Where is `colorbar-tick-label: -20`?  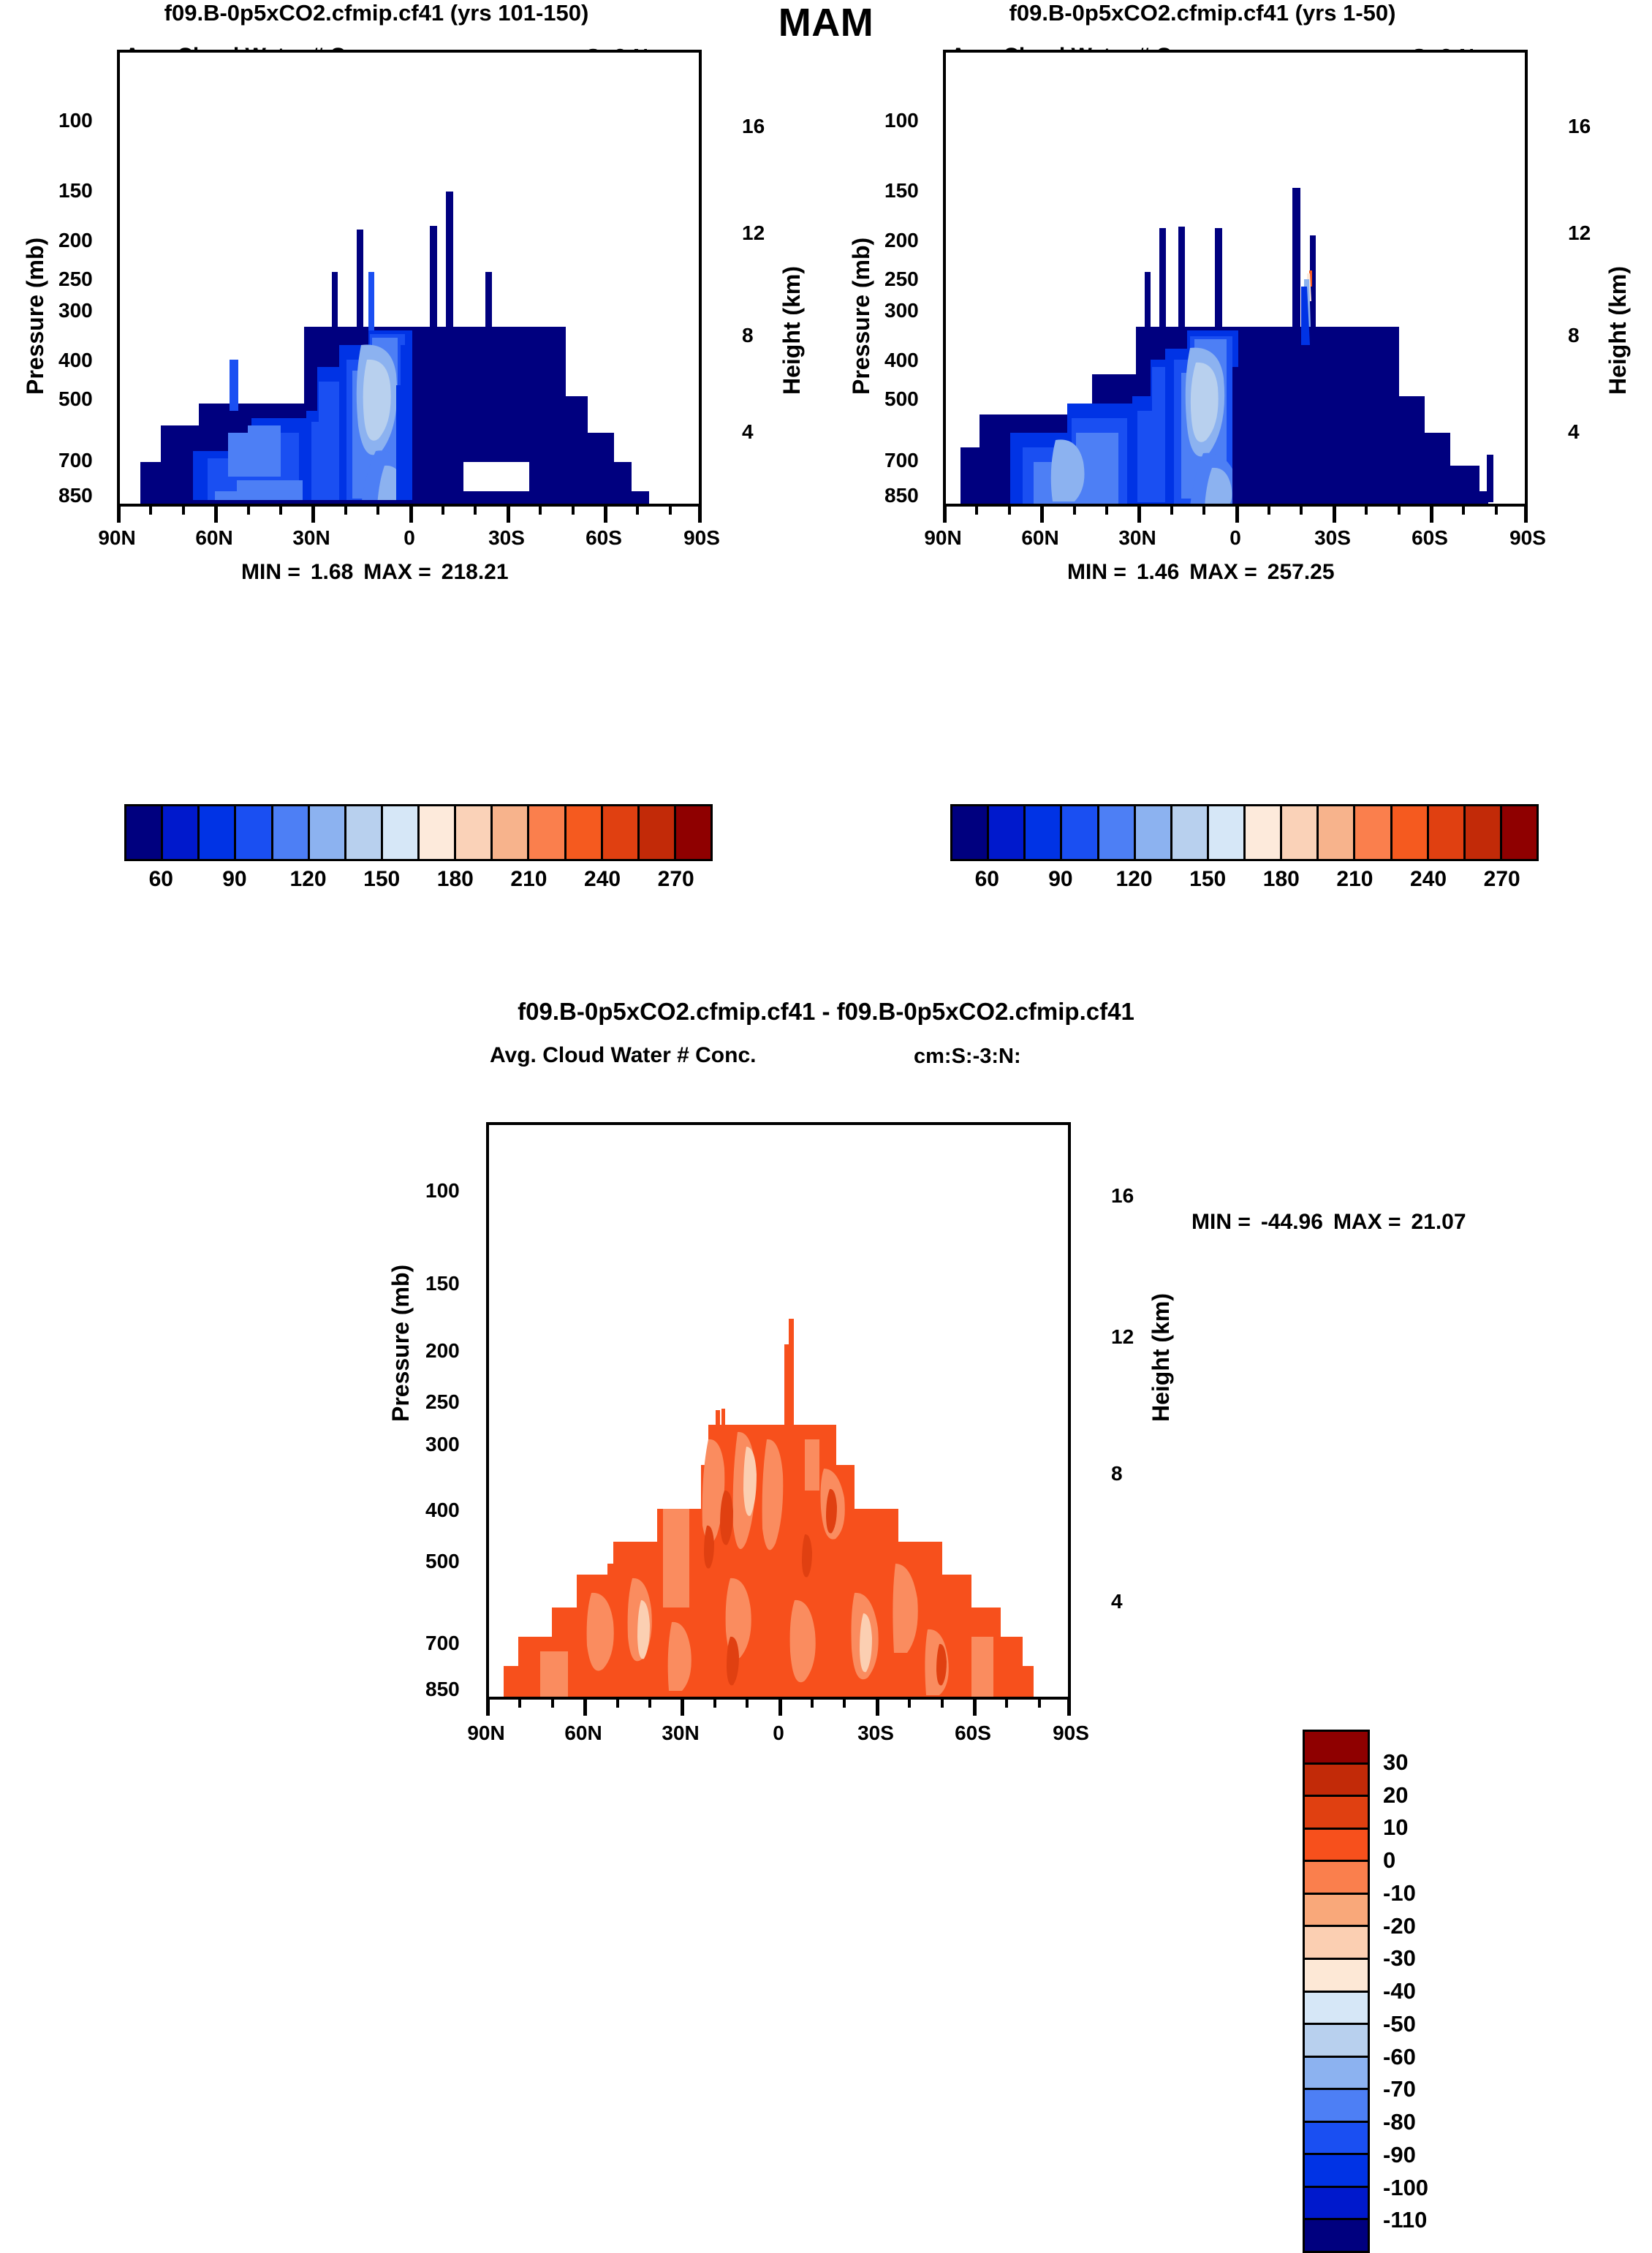
colorbar-tick-label: -20 is located at coordinates (1399, 1926).